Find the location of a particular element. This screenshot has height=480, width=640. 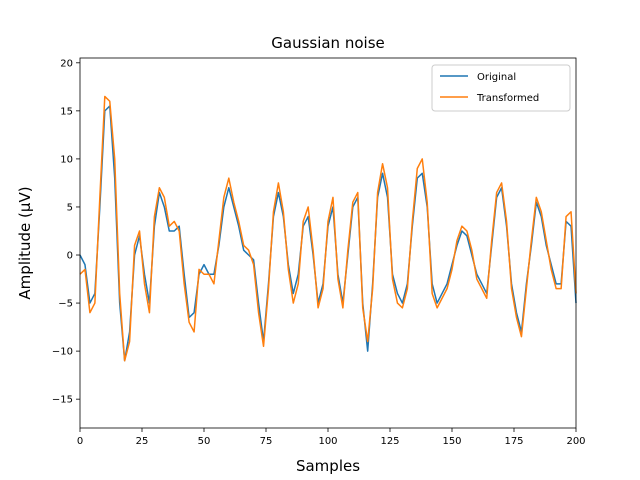

x-tick-label: 25 is located at coordinates (142, 441).